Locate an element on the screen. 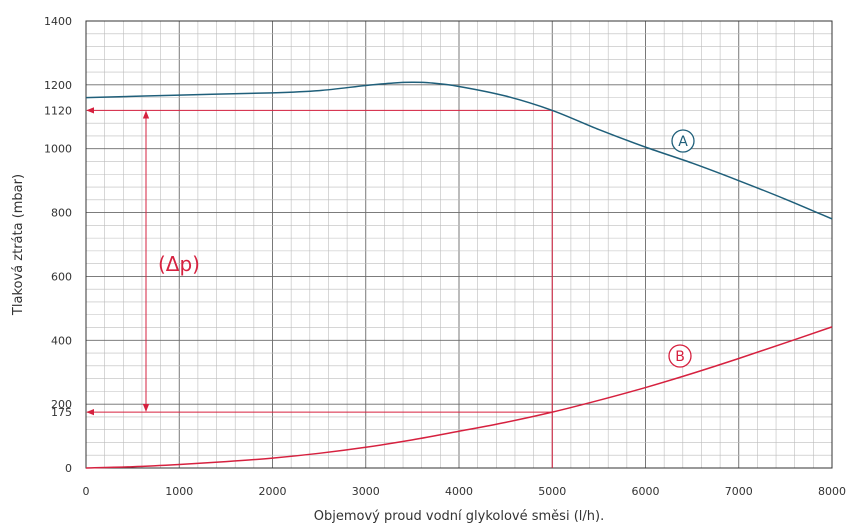 Image resolution: width=848 pixels, height=527 pixels. marker-a-label: A is located at coordinates (683, 142).